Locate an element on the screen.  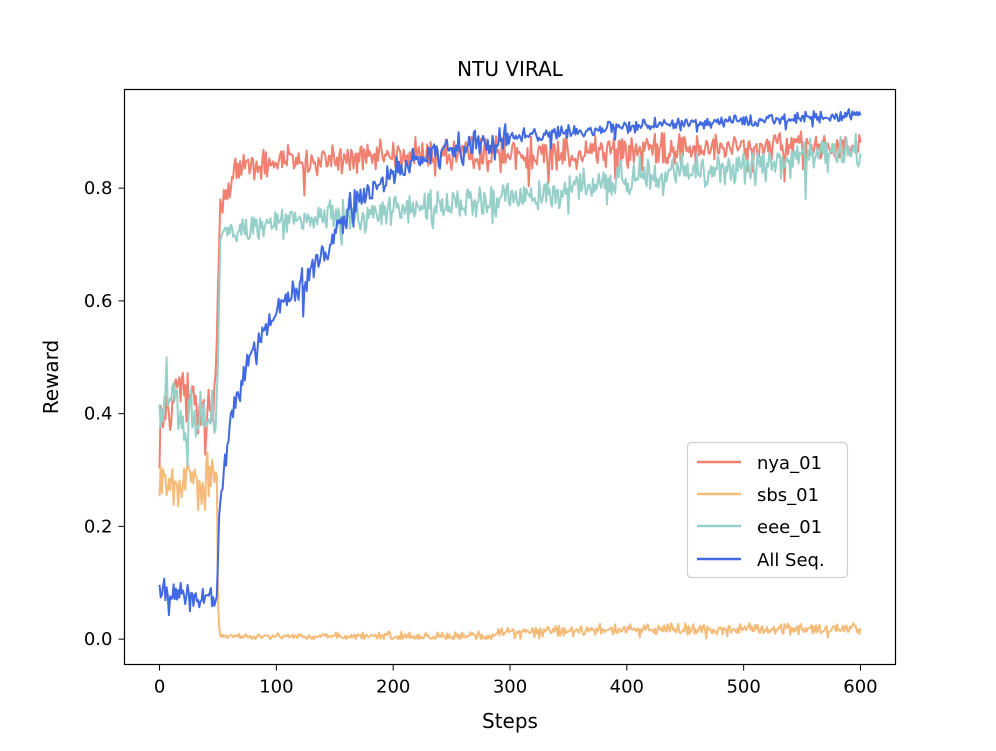
legend-box is located at coordinates (767, 510).